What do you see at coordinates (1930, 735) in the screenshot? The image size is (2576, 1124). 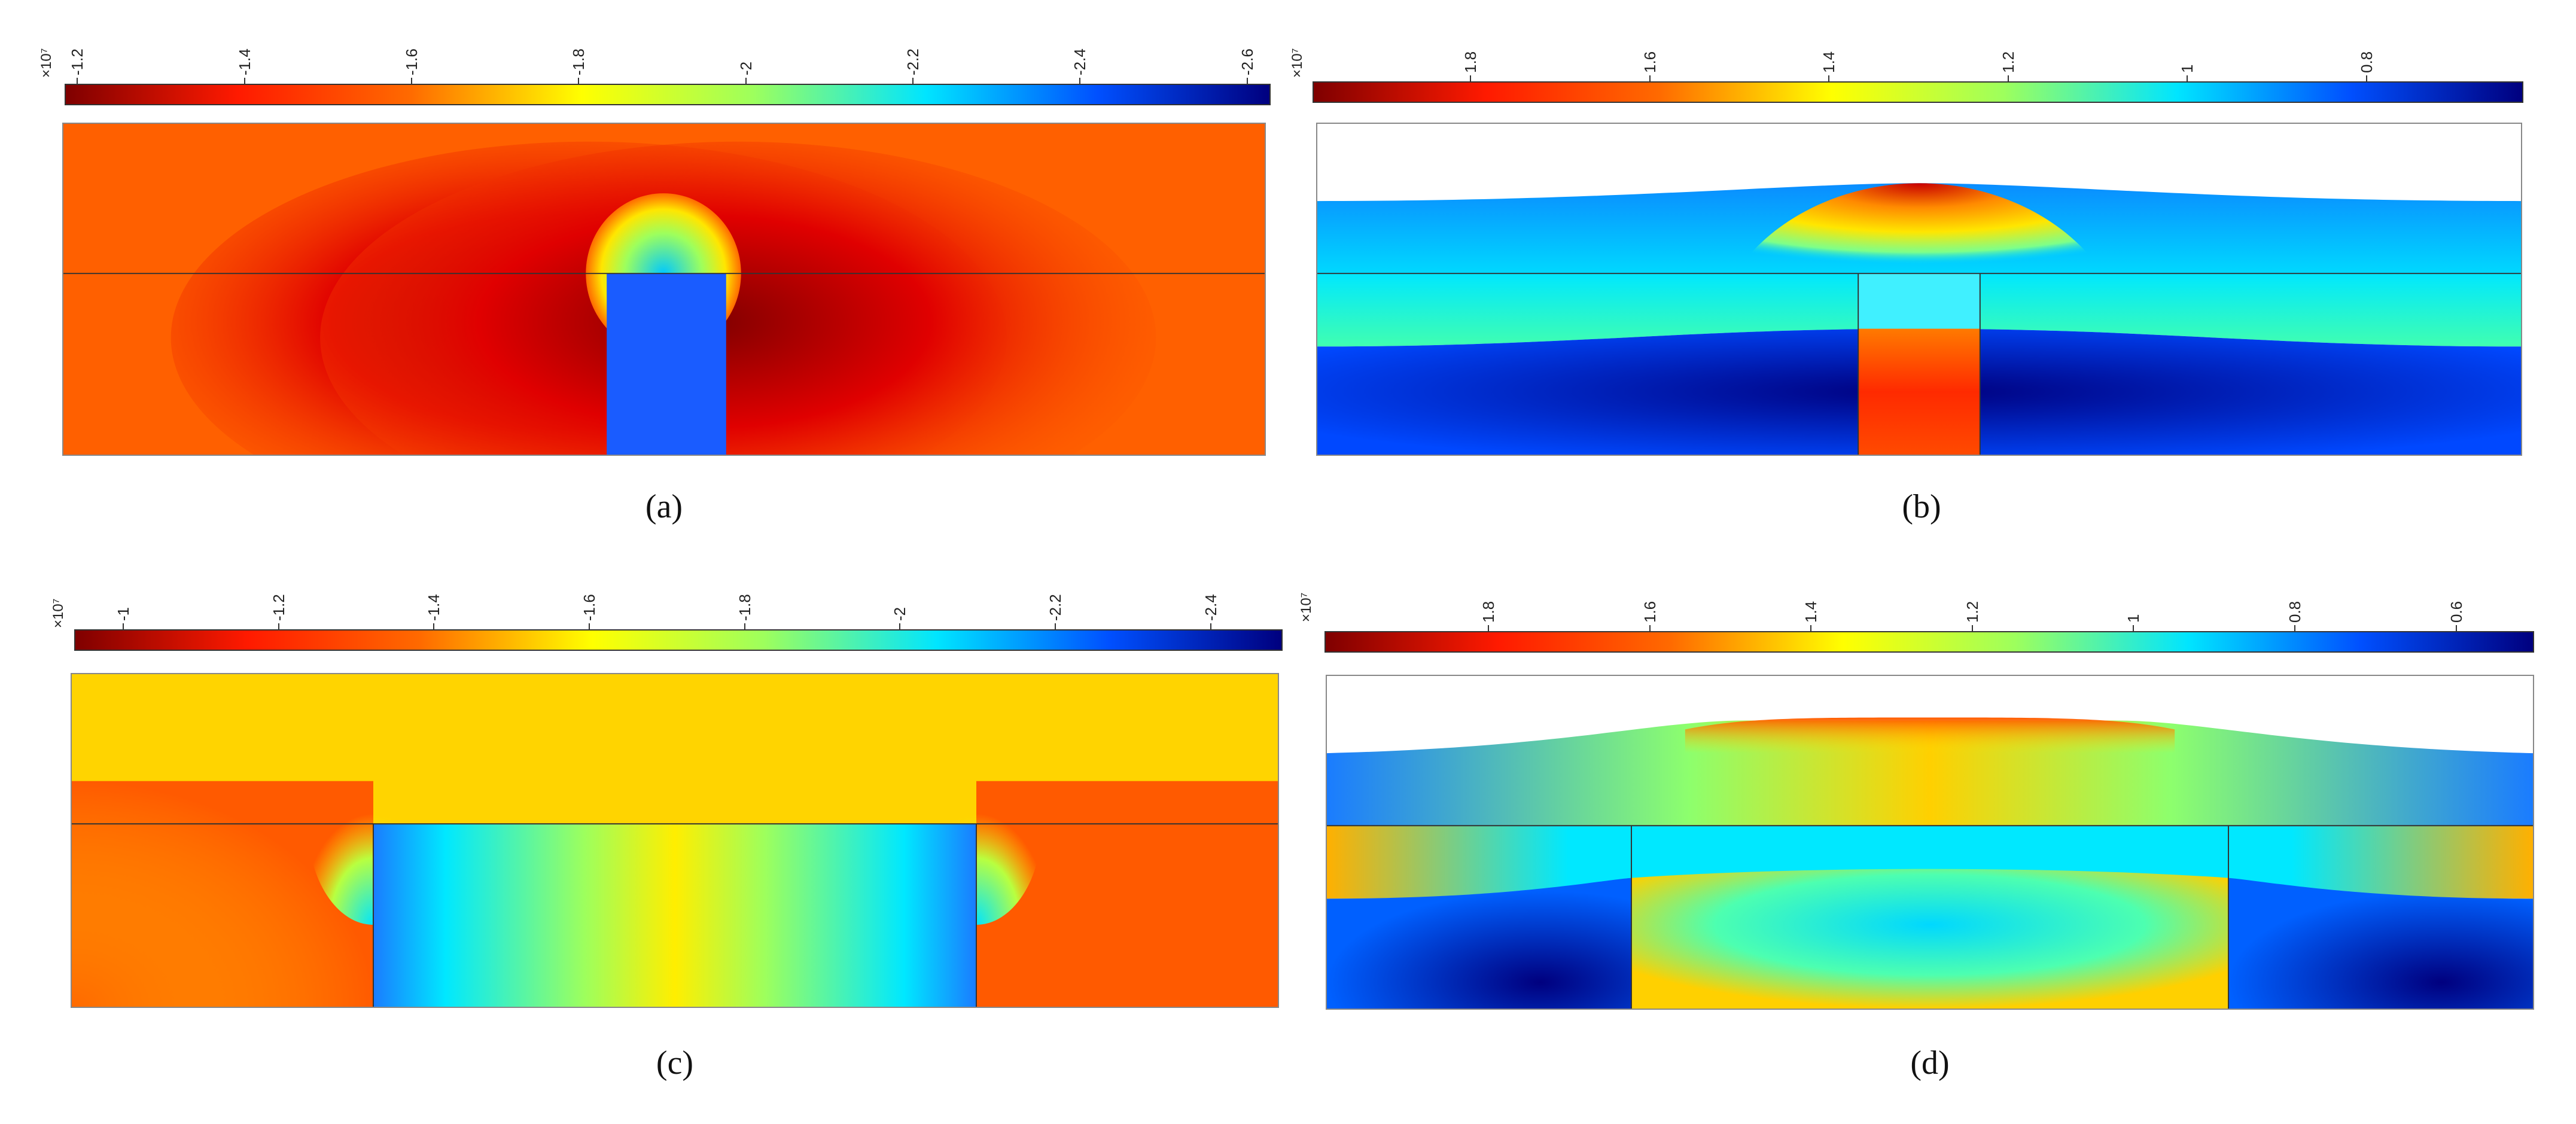 I see `peak-band` at bounding box center [1930, 735].